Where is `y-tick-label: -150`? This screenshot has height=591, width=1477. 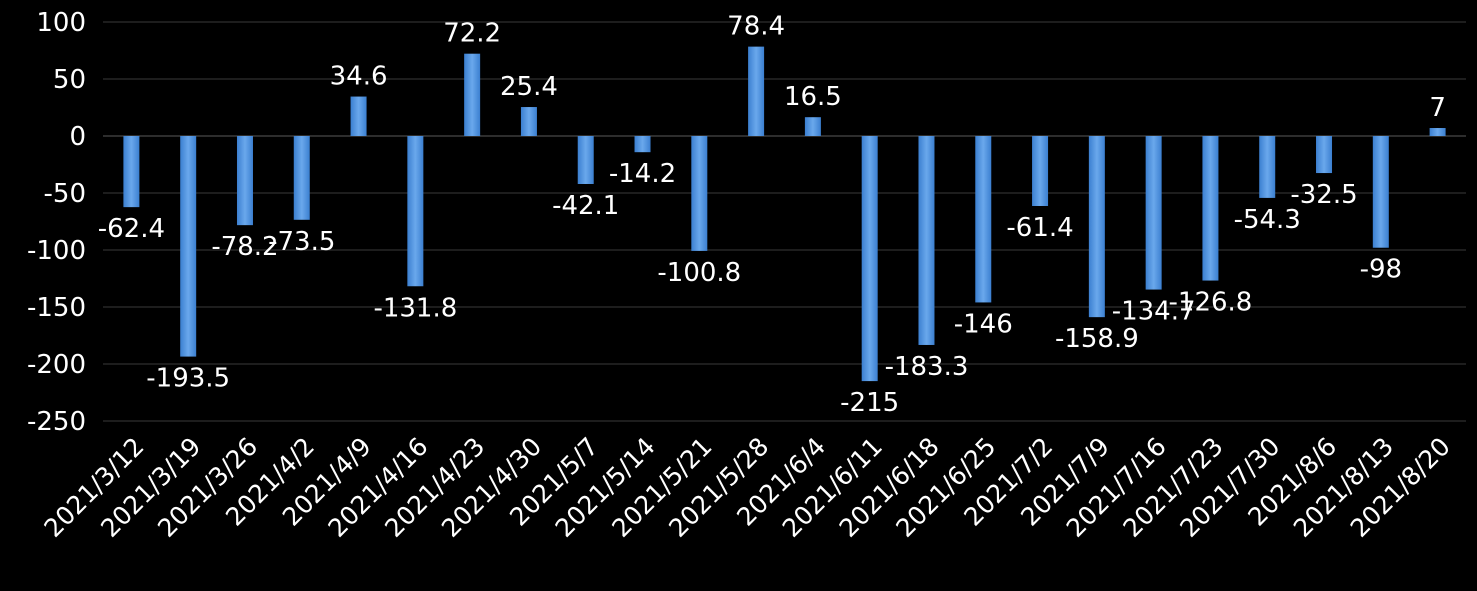 y-tick-label: -150 is located at coordinates (56, 308).